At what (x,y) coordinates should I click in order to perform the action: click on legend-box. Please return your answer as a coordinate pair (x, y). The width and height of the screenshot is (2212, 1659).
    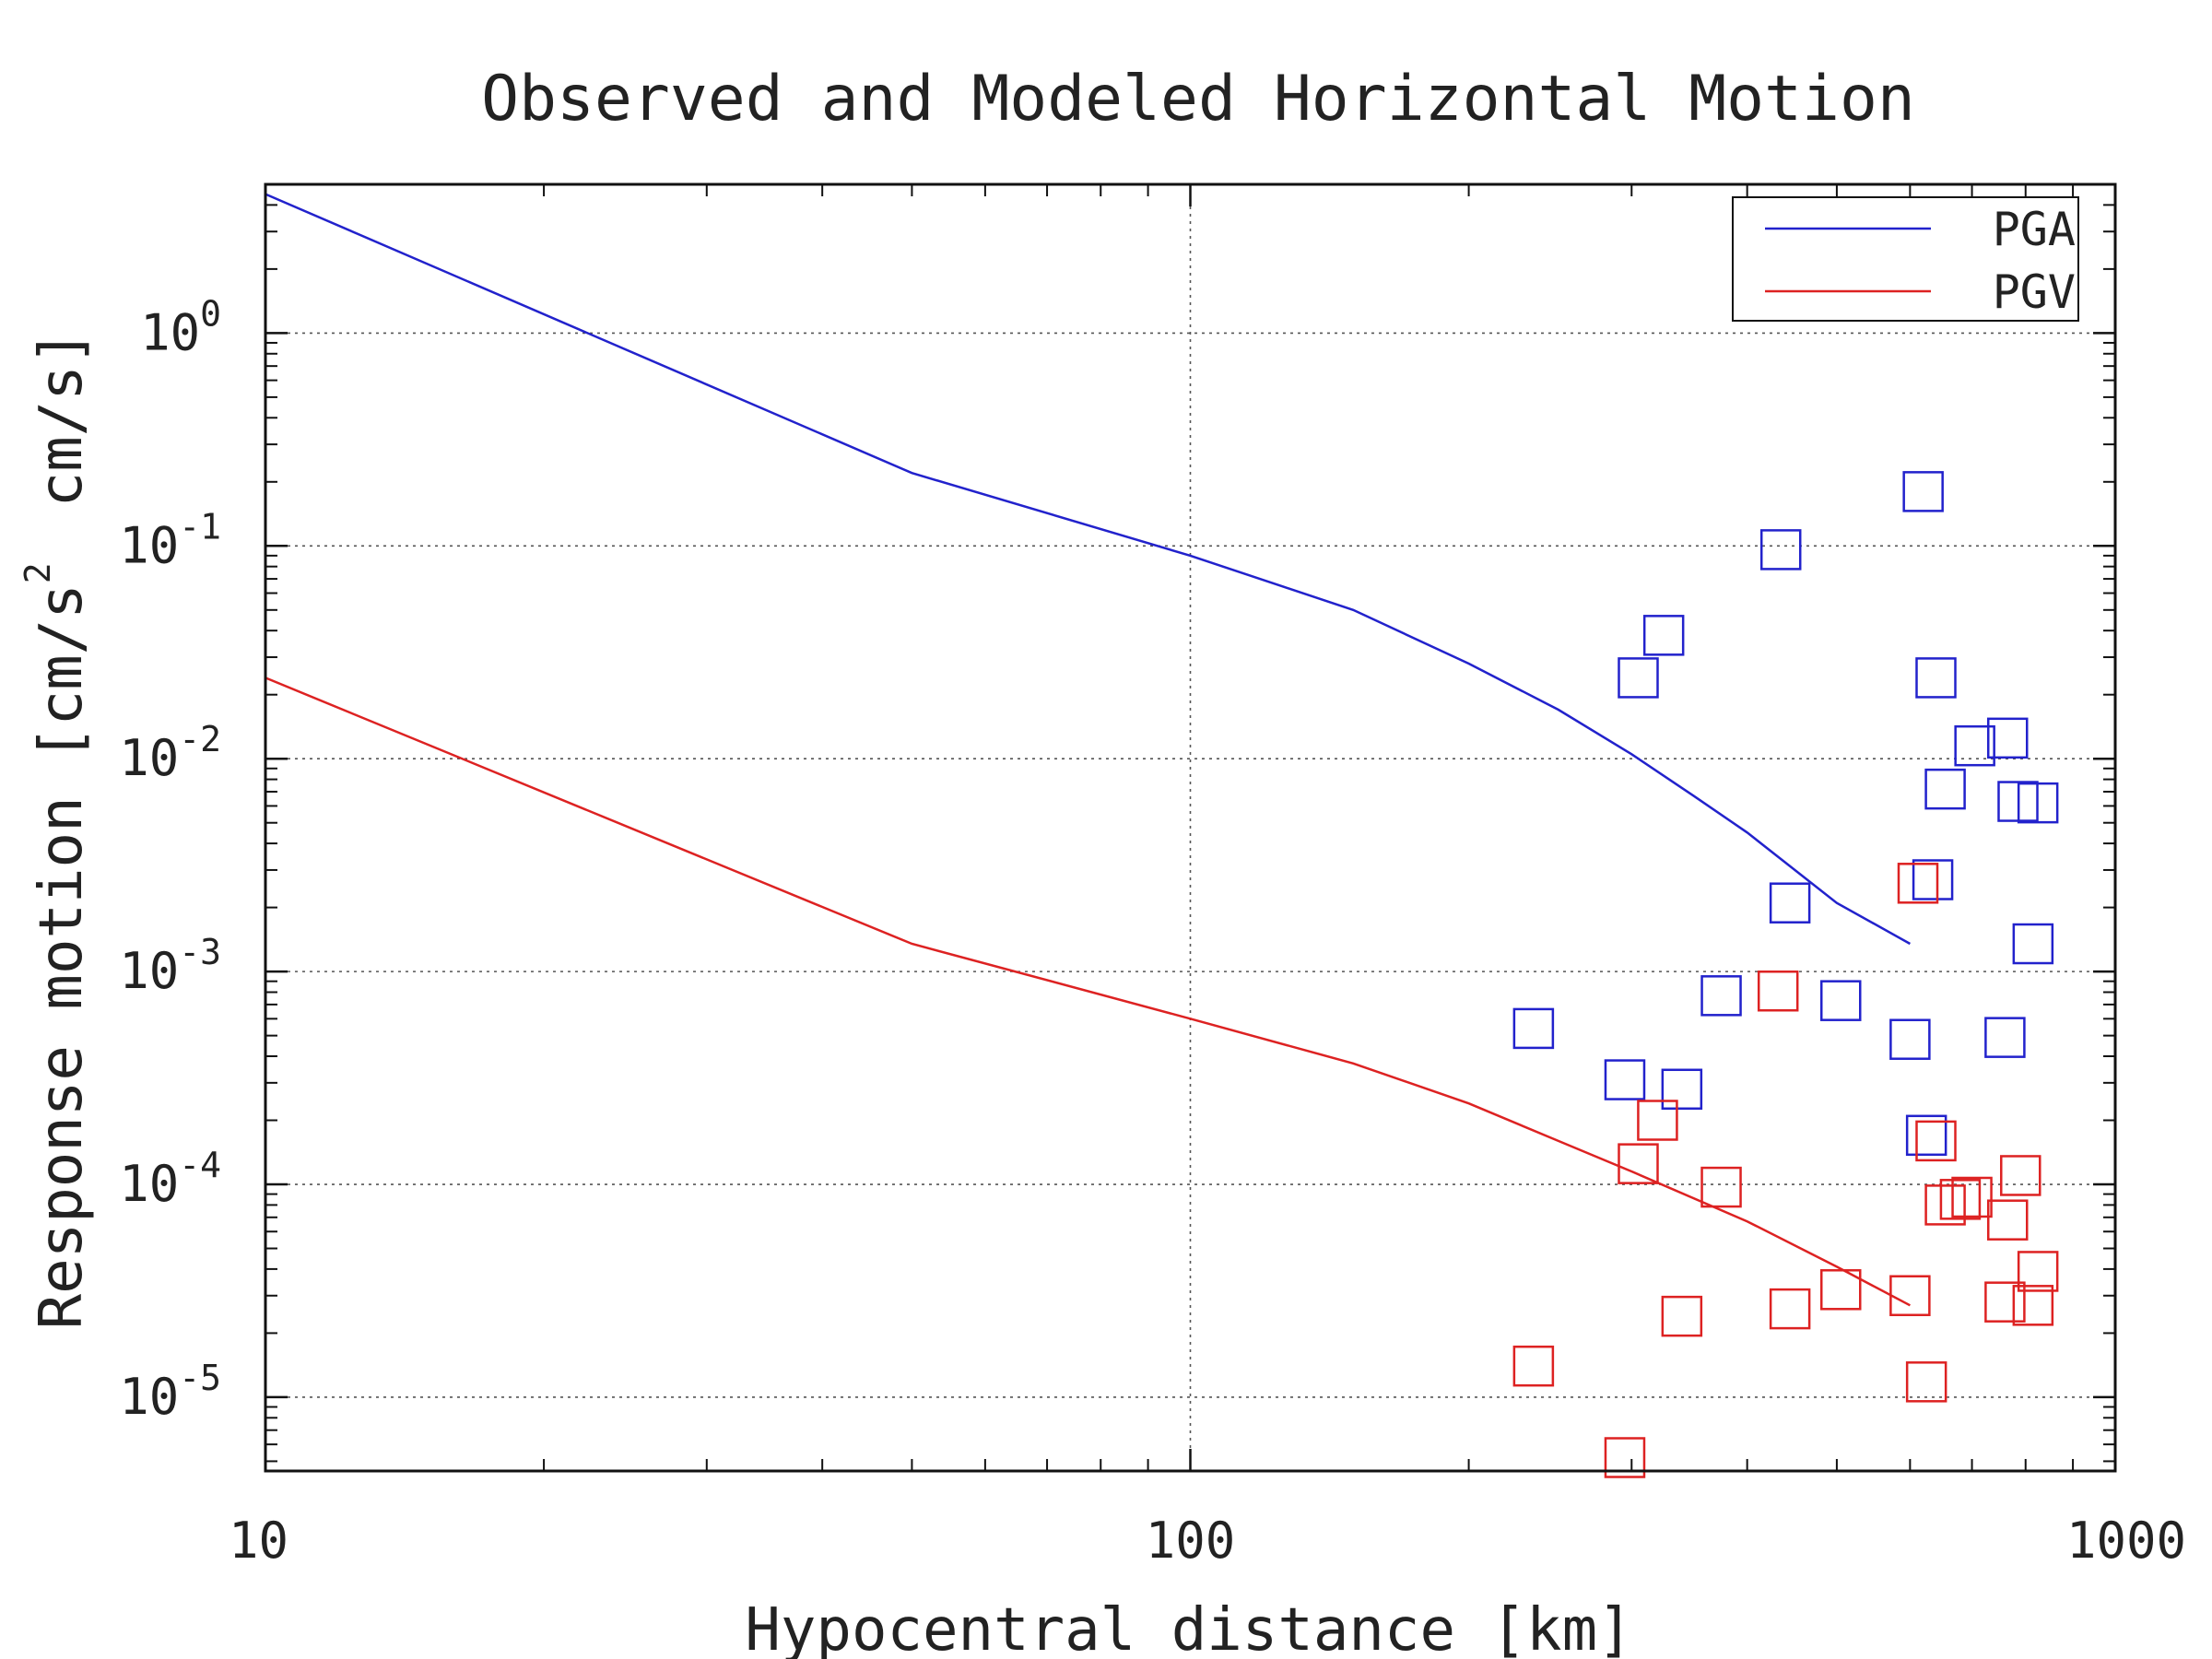
    Looking at the image, I should click on (1905, 259).